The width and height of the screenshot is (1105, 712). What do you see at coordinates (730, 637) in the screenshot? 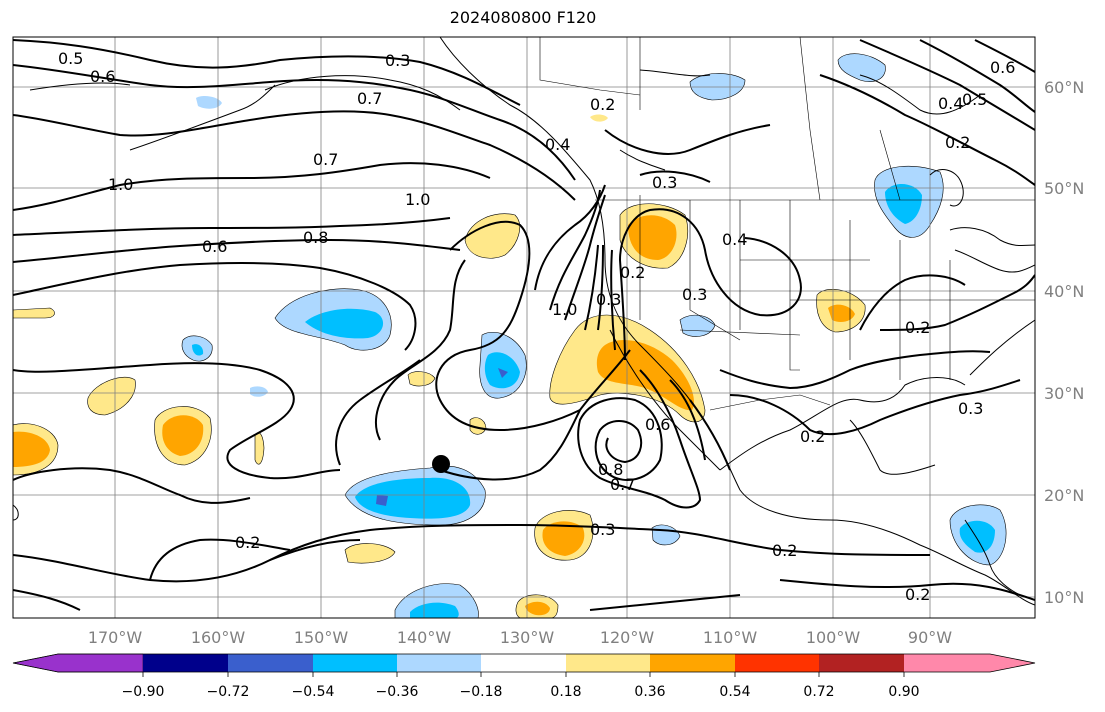
I see `lon-label: 110°W` at bounding box center [730, 637].